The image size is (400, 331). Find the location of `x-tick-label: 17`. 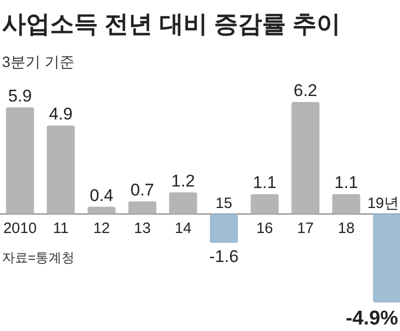

x-tick-label: 17 is located at coordinates (305, 228).